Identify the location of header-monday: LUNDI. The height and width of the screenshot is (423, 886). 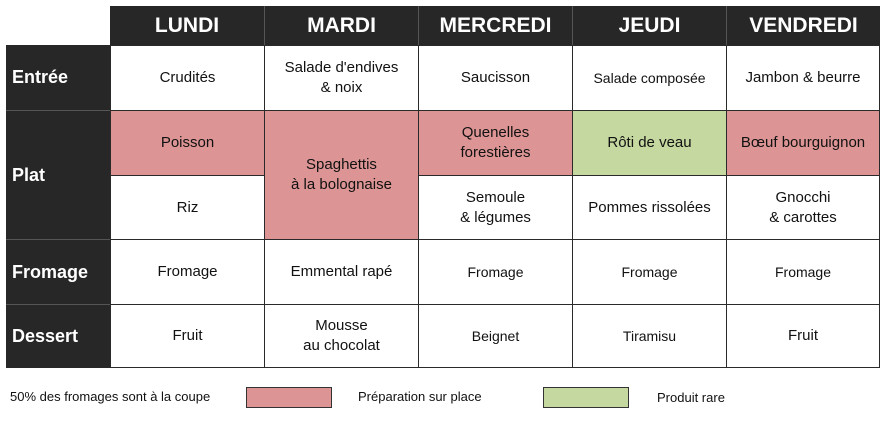
(187, 25).